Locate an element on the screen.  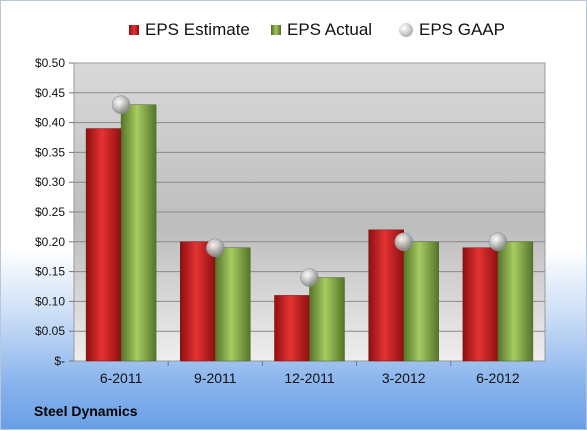
x-tick-label: 6-2011 is located at coordinates (121, 378).